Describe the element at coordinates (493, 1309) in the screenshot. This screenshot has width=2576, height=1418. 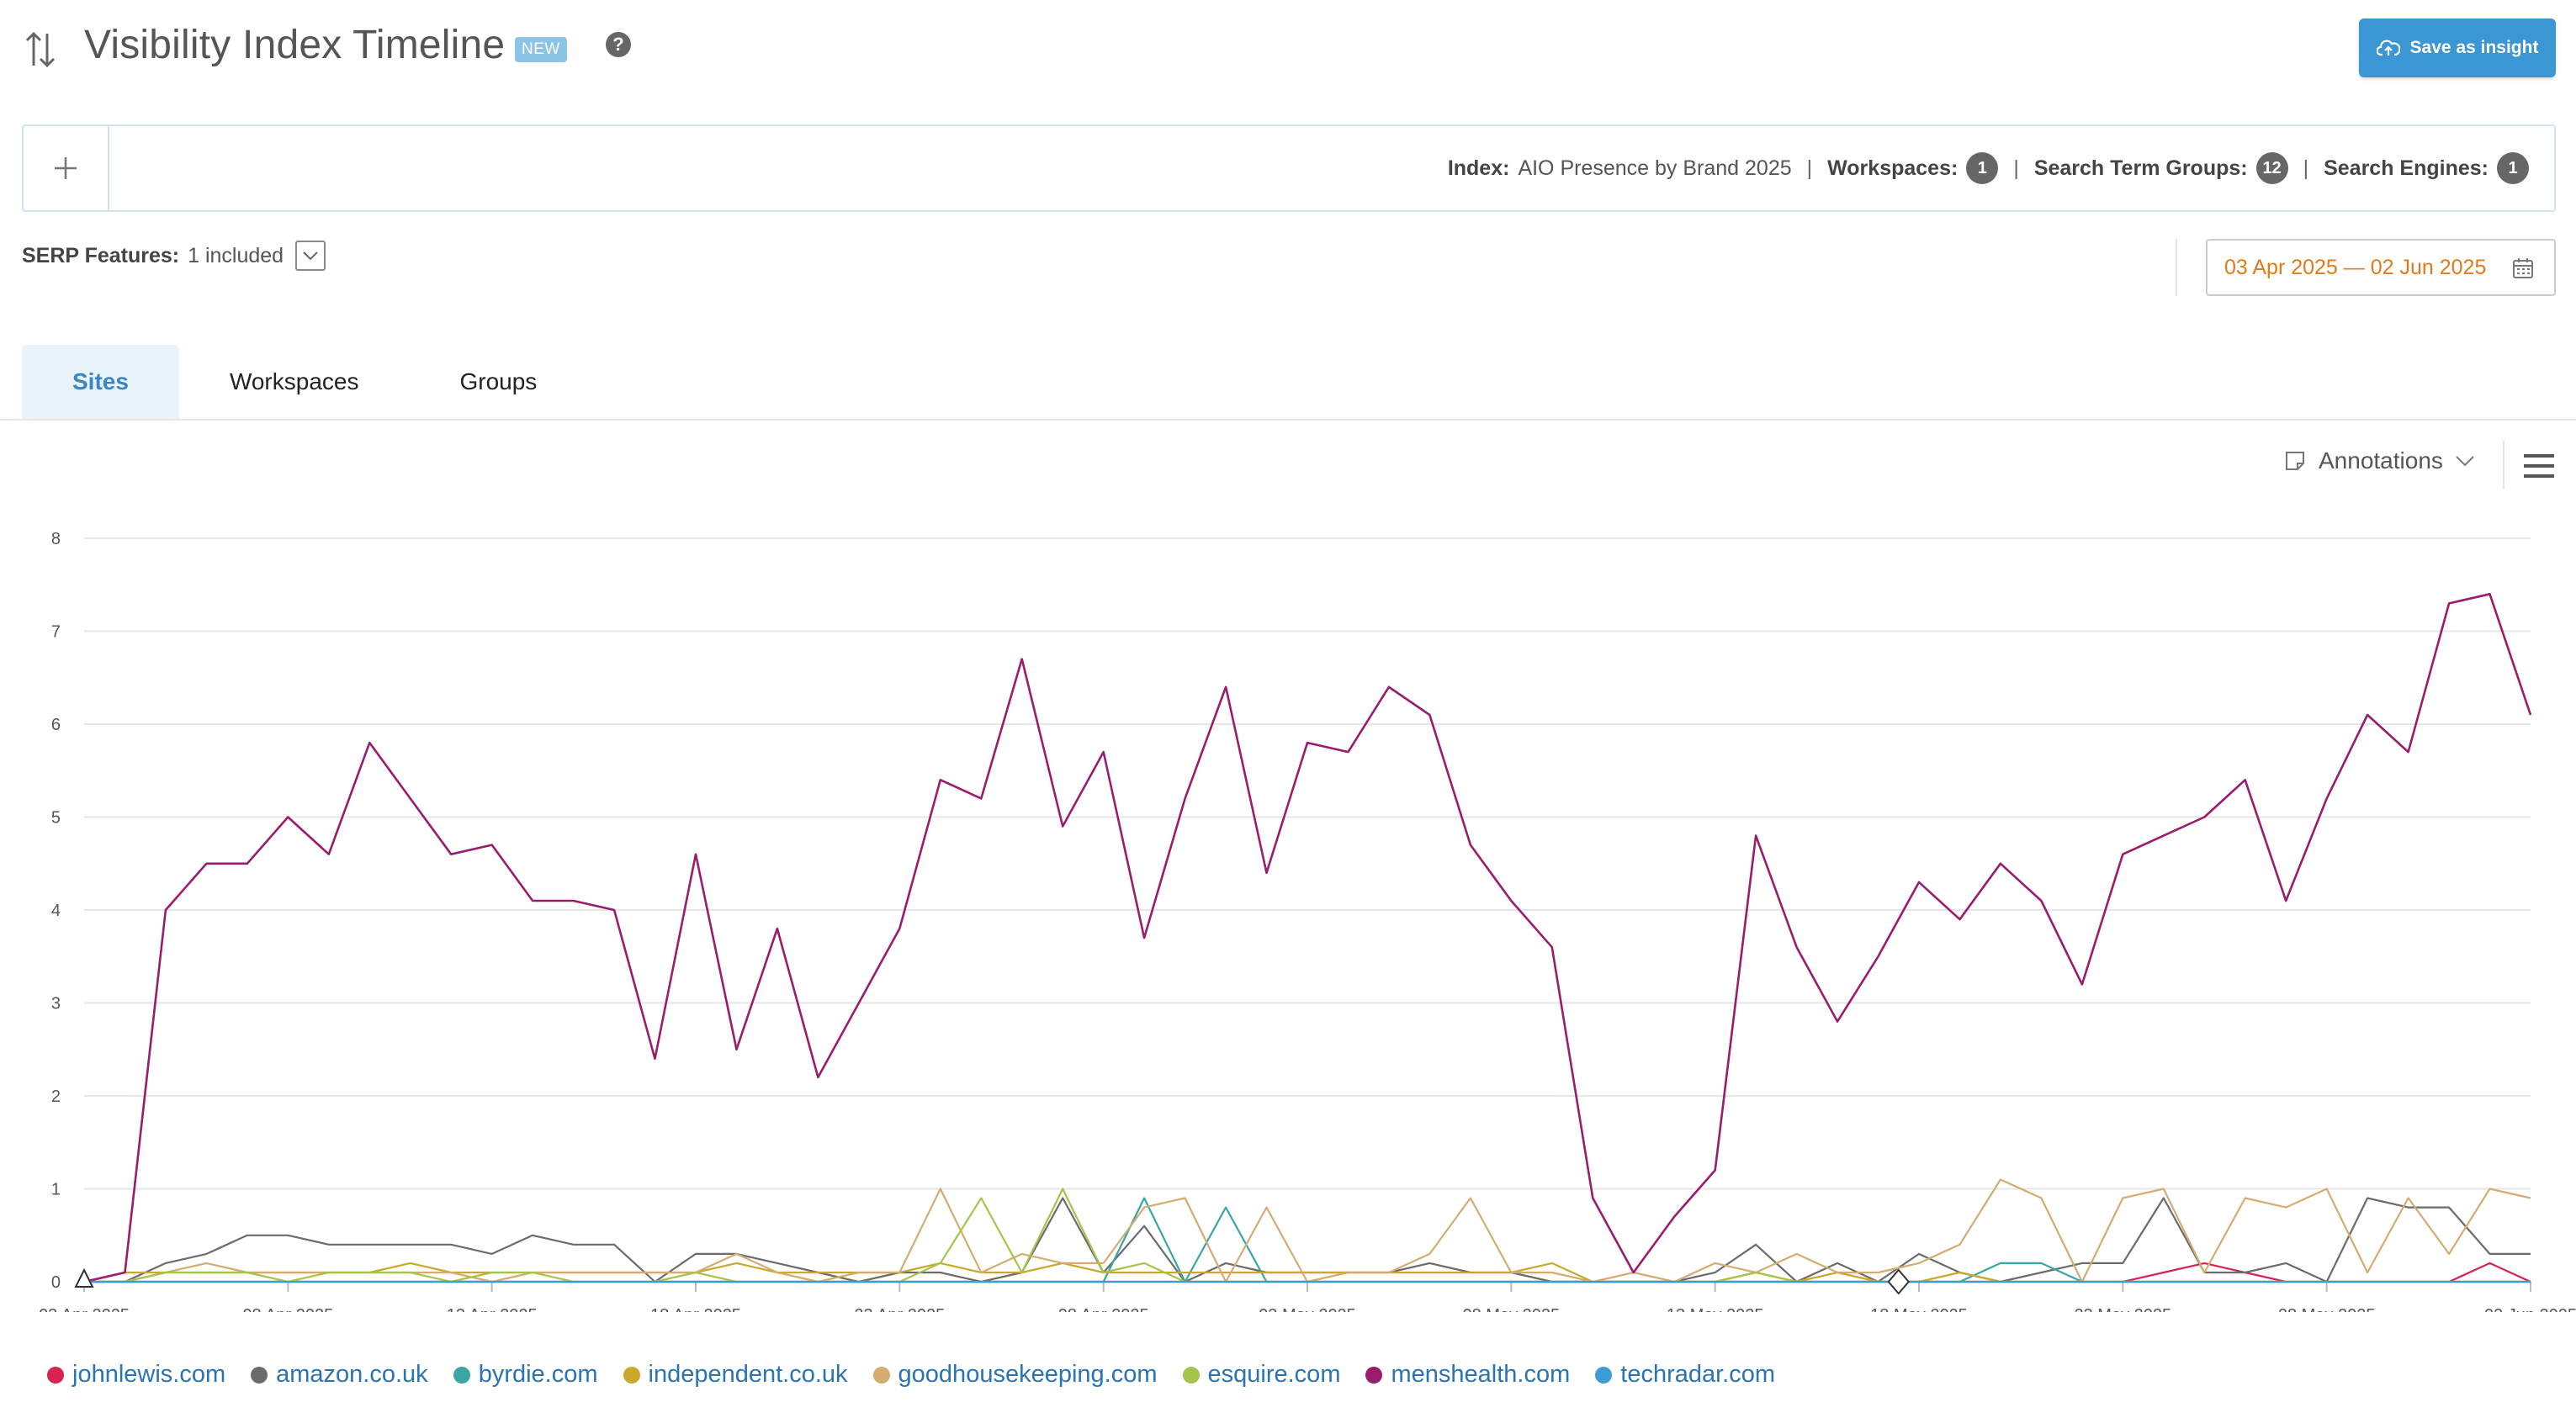
I see `x-tick-label: 13 Apr 2025` at that location.